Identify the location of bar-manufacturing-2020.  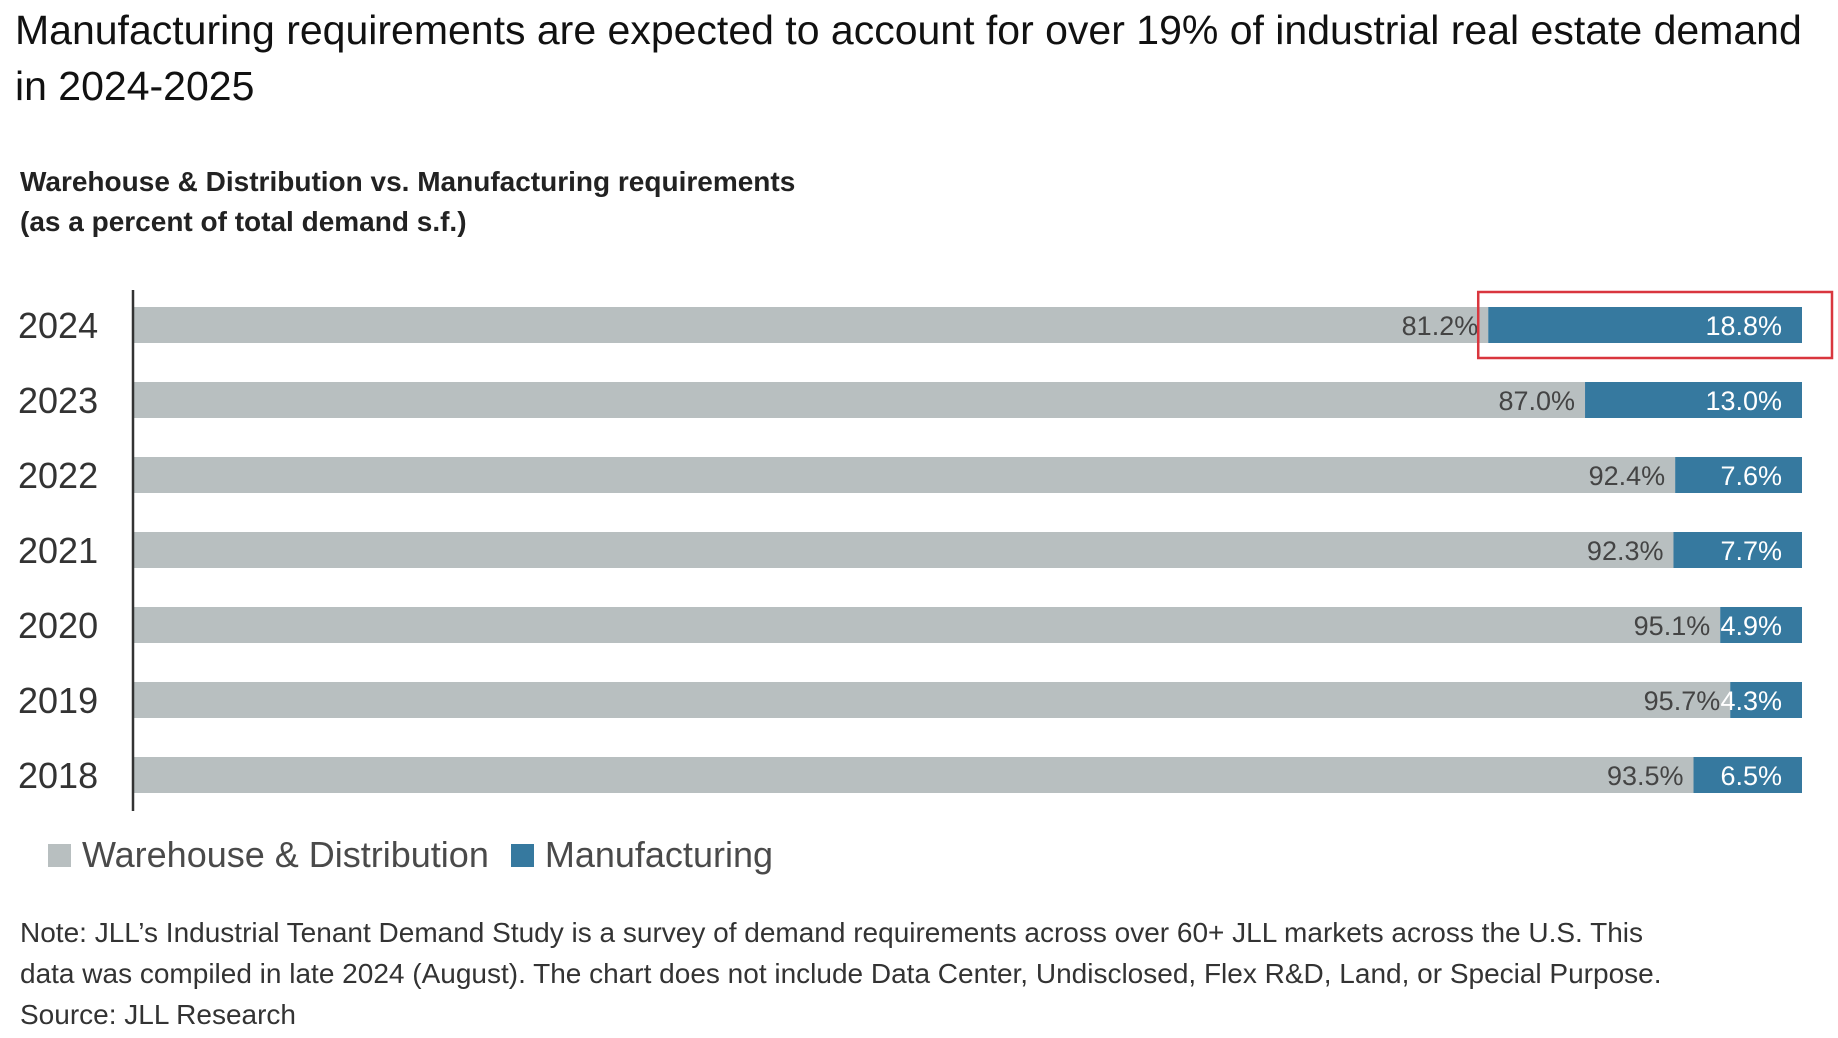
(1761, 625).